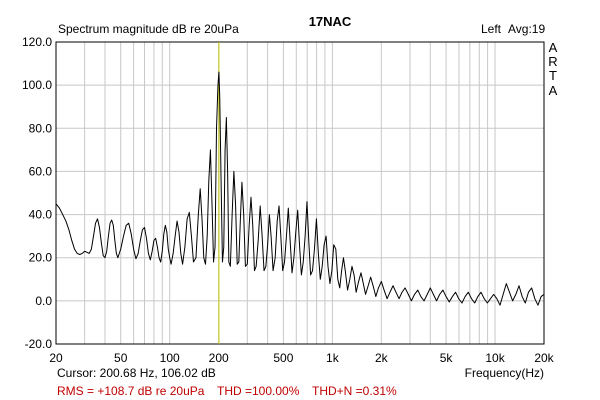  I want to click on x-tick-label: 5k, so click(447, 358).